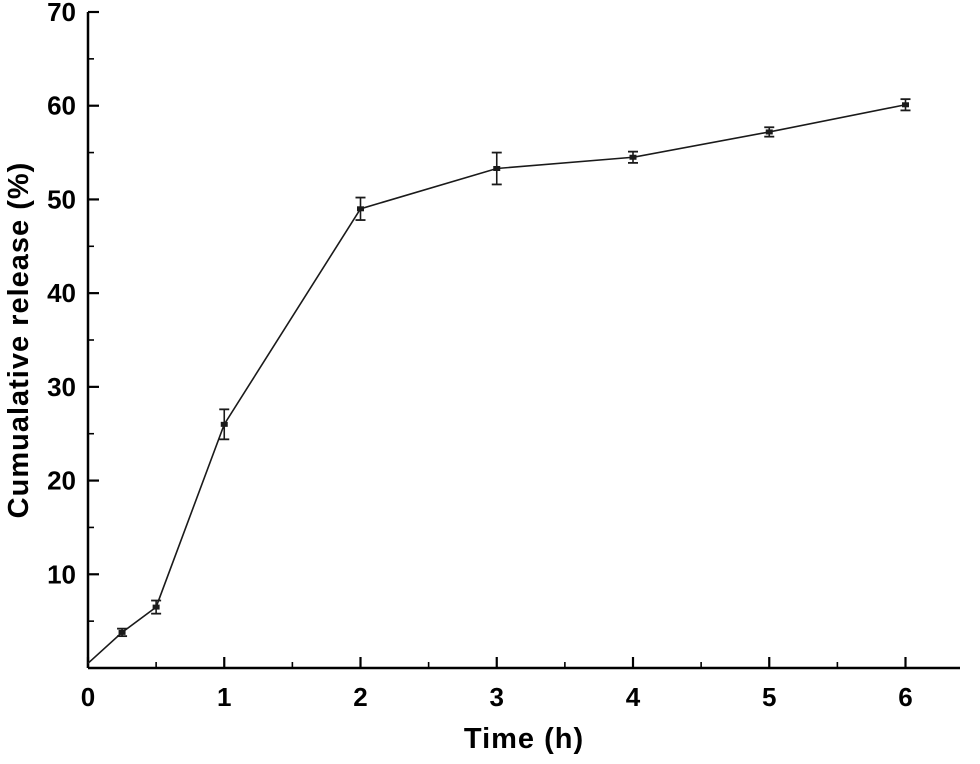 Image resolution: width=980 pixels, height=764 pixels. Describe the element at coordinates (633, 697) in the screenshot. I see `x-tick-label: 4` at that location.